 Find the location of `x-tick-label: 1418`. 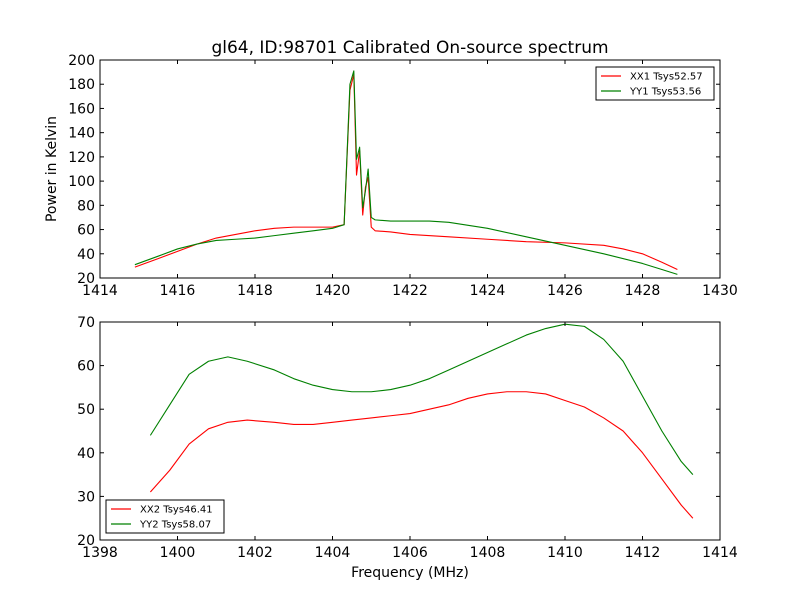

x-tick-label: 1418 is located at coordinates (255, 291).